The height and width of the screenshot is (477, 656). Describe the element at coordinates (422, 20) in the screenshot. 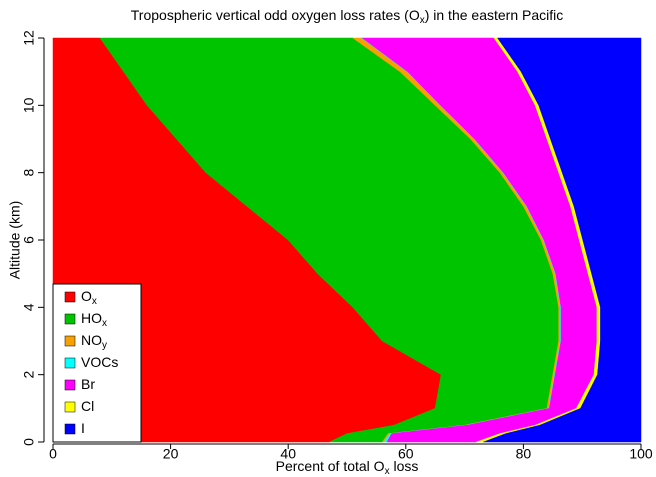

I see `title-subscript: x` at that location.